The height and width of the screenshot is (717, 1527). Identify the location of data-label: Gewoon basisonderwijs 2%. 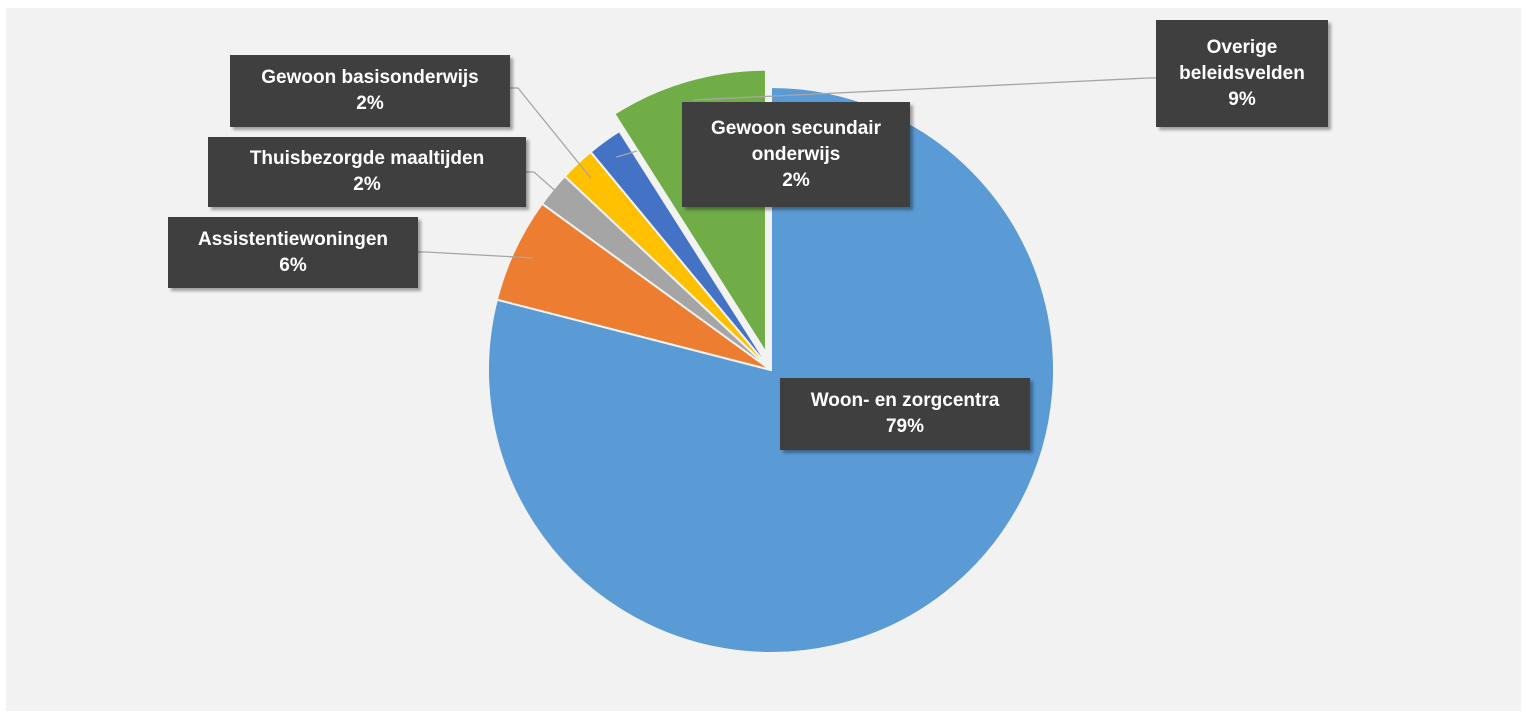
(370, 91).